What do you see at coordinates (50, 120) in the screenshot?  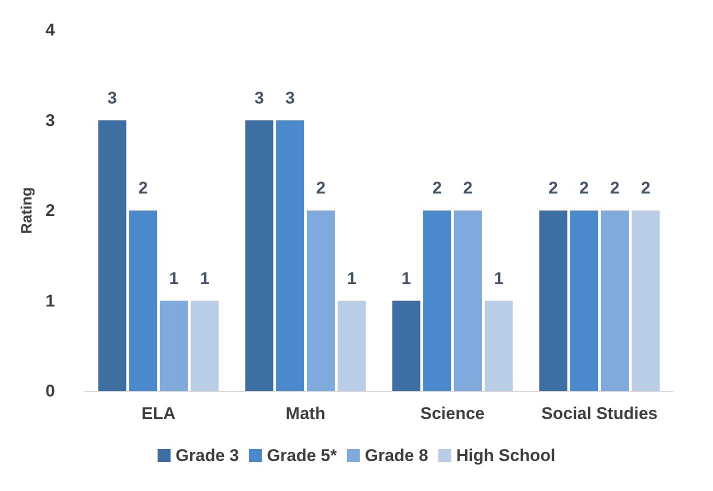 I see `y-tick-label: 3` at bounding box center [50, 120].